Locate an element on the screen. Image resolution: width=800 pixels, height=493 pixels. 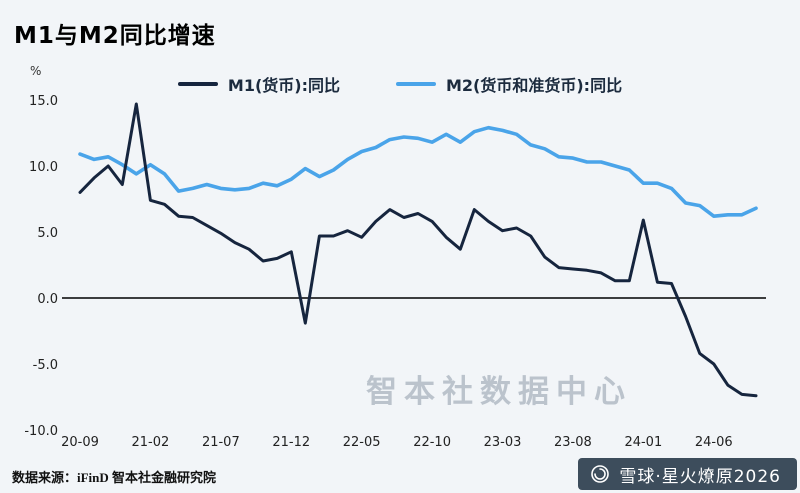
y-tick-label: -10.0 is located at coordinates (41, 431).